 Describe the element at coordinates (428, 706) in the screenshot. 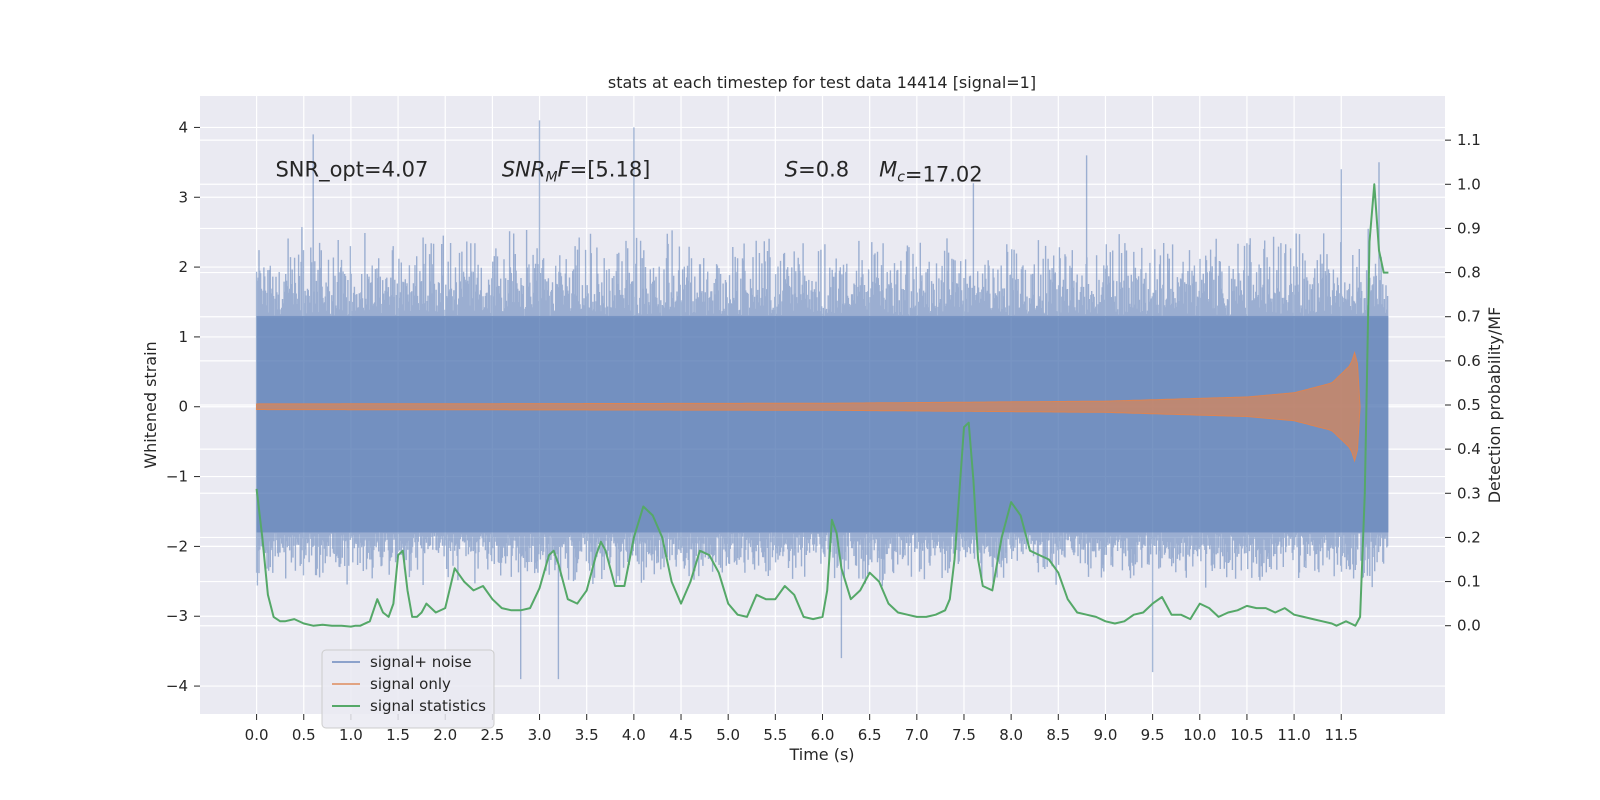

I see `legend-label: signal statistics` at that location.